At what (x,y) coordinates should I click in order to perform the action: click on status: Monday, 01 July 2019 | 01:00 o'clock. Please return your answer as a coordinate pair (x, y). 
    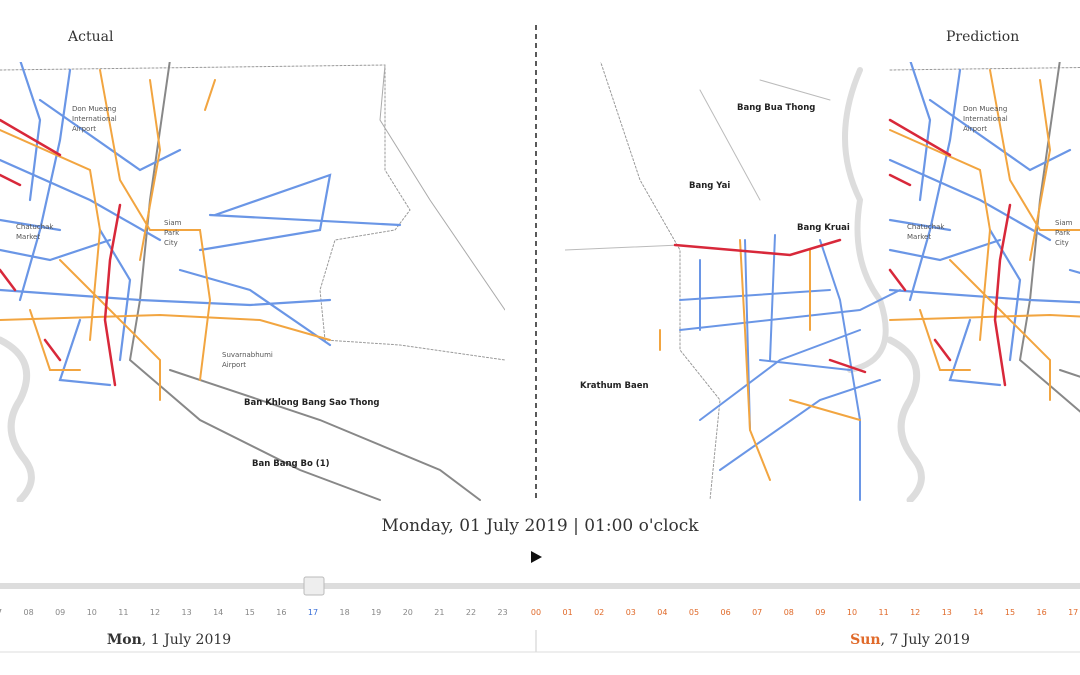
    Looking at the image, I should click on (540, 526).